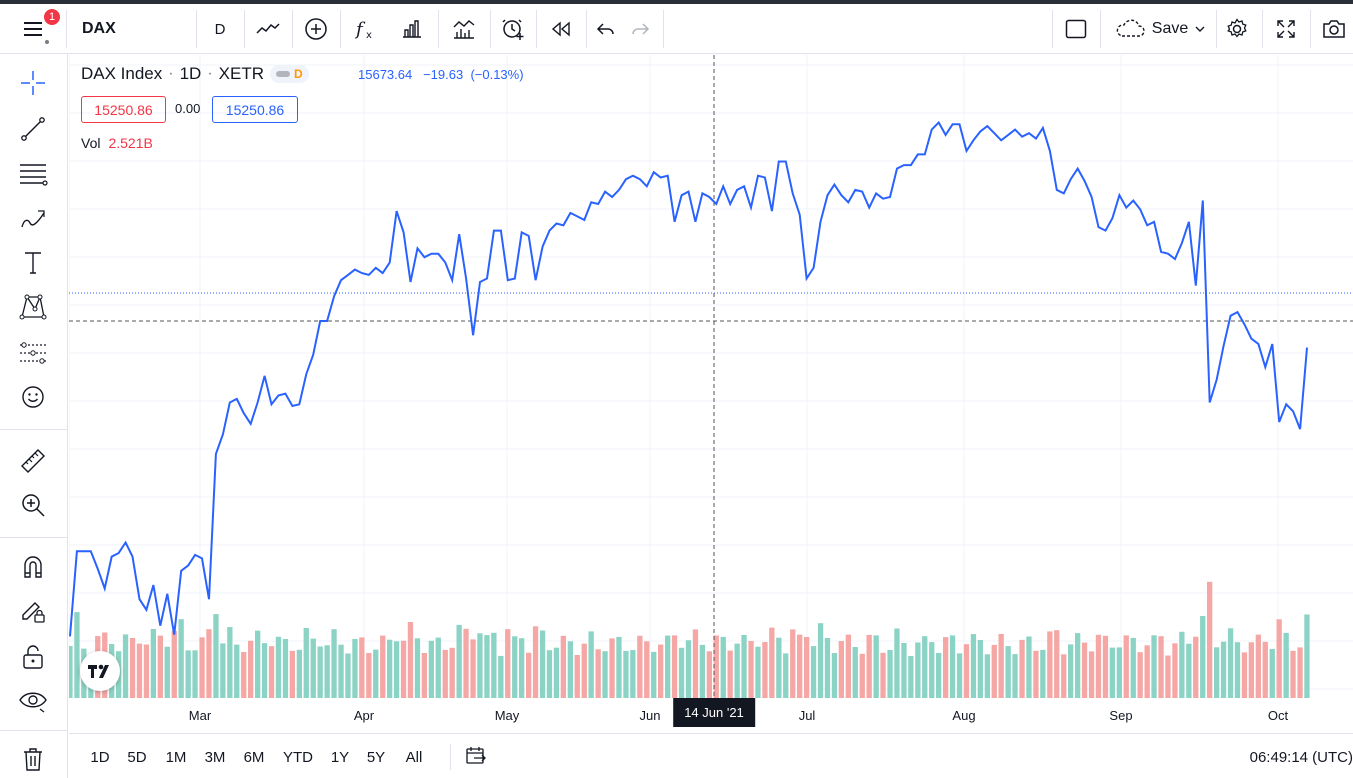  Describe the element at coordinates (254, 757) in the screenshot. I see `range-6m-button: 6M` at that location.